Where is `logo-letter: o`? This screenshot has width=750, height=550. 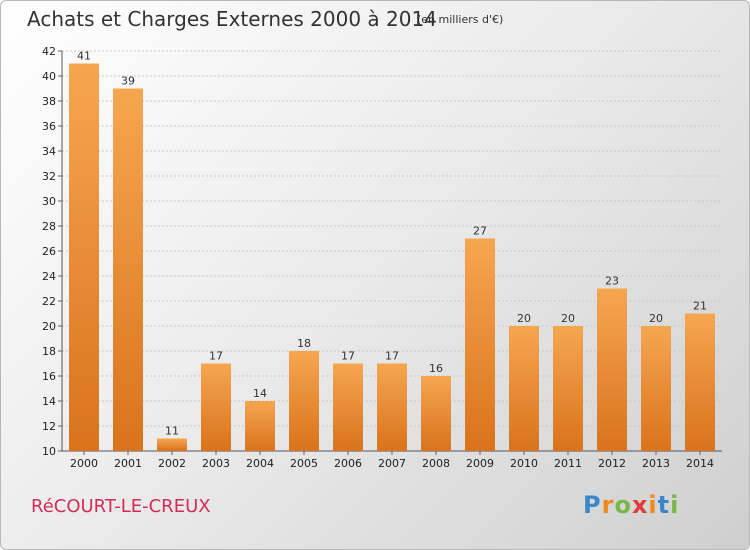
logo-letter: o is located at coordinates (623, 505).